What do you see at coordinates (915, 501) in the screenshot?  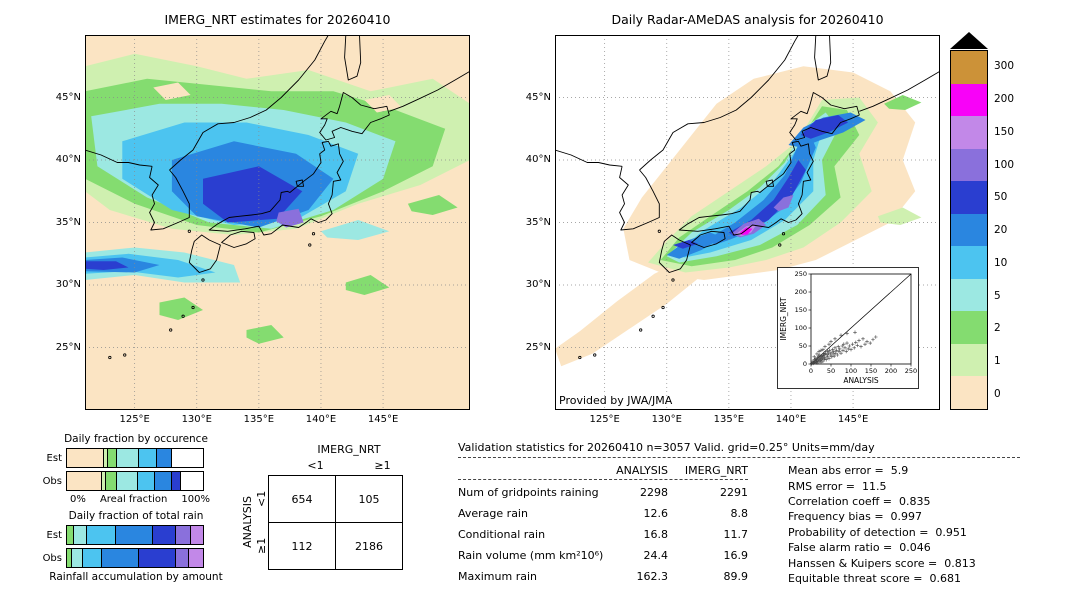 I see `score-value: 0.835` at bounding box center [915, 501].